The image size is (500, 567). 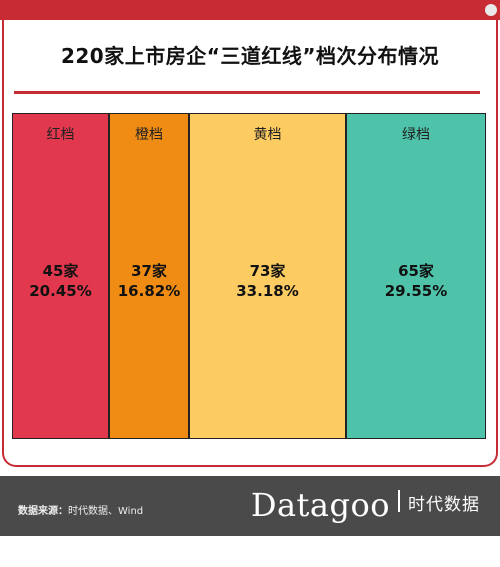 What do you see at coordinates (106, 511) in the screenshot?
I see `source-text: 时代数据、Wind` at bounding box center [106, 511].